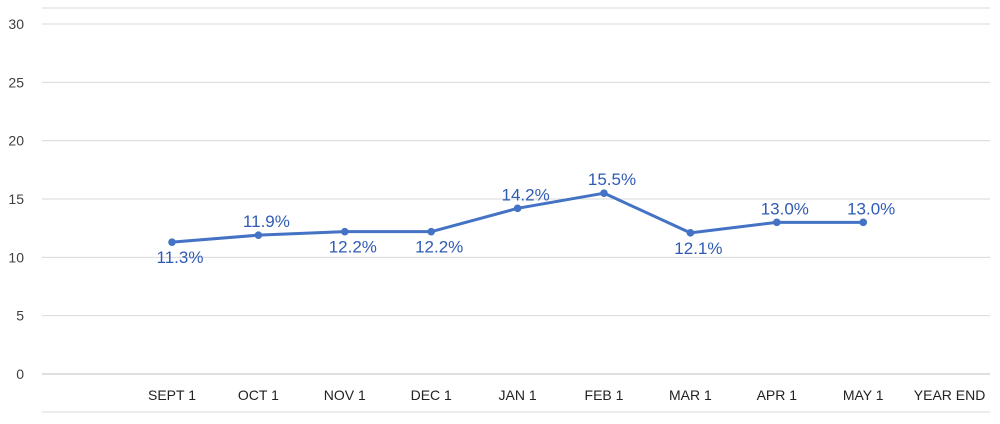 The height and width of the screenshot is (424, 1000). I want to click on x-tick-label: NOV 1, so click(345, 395).